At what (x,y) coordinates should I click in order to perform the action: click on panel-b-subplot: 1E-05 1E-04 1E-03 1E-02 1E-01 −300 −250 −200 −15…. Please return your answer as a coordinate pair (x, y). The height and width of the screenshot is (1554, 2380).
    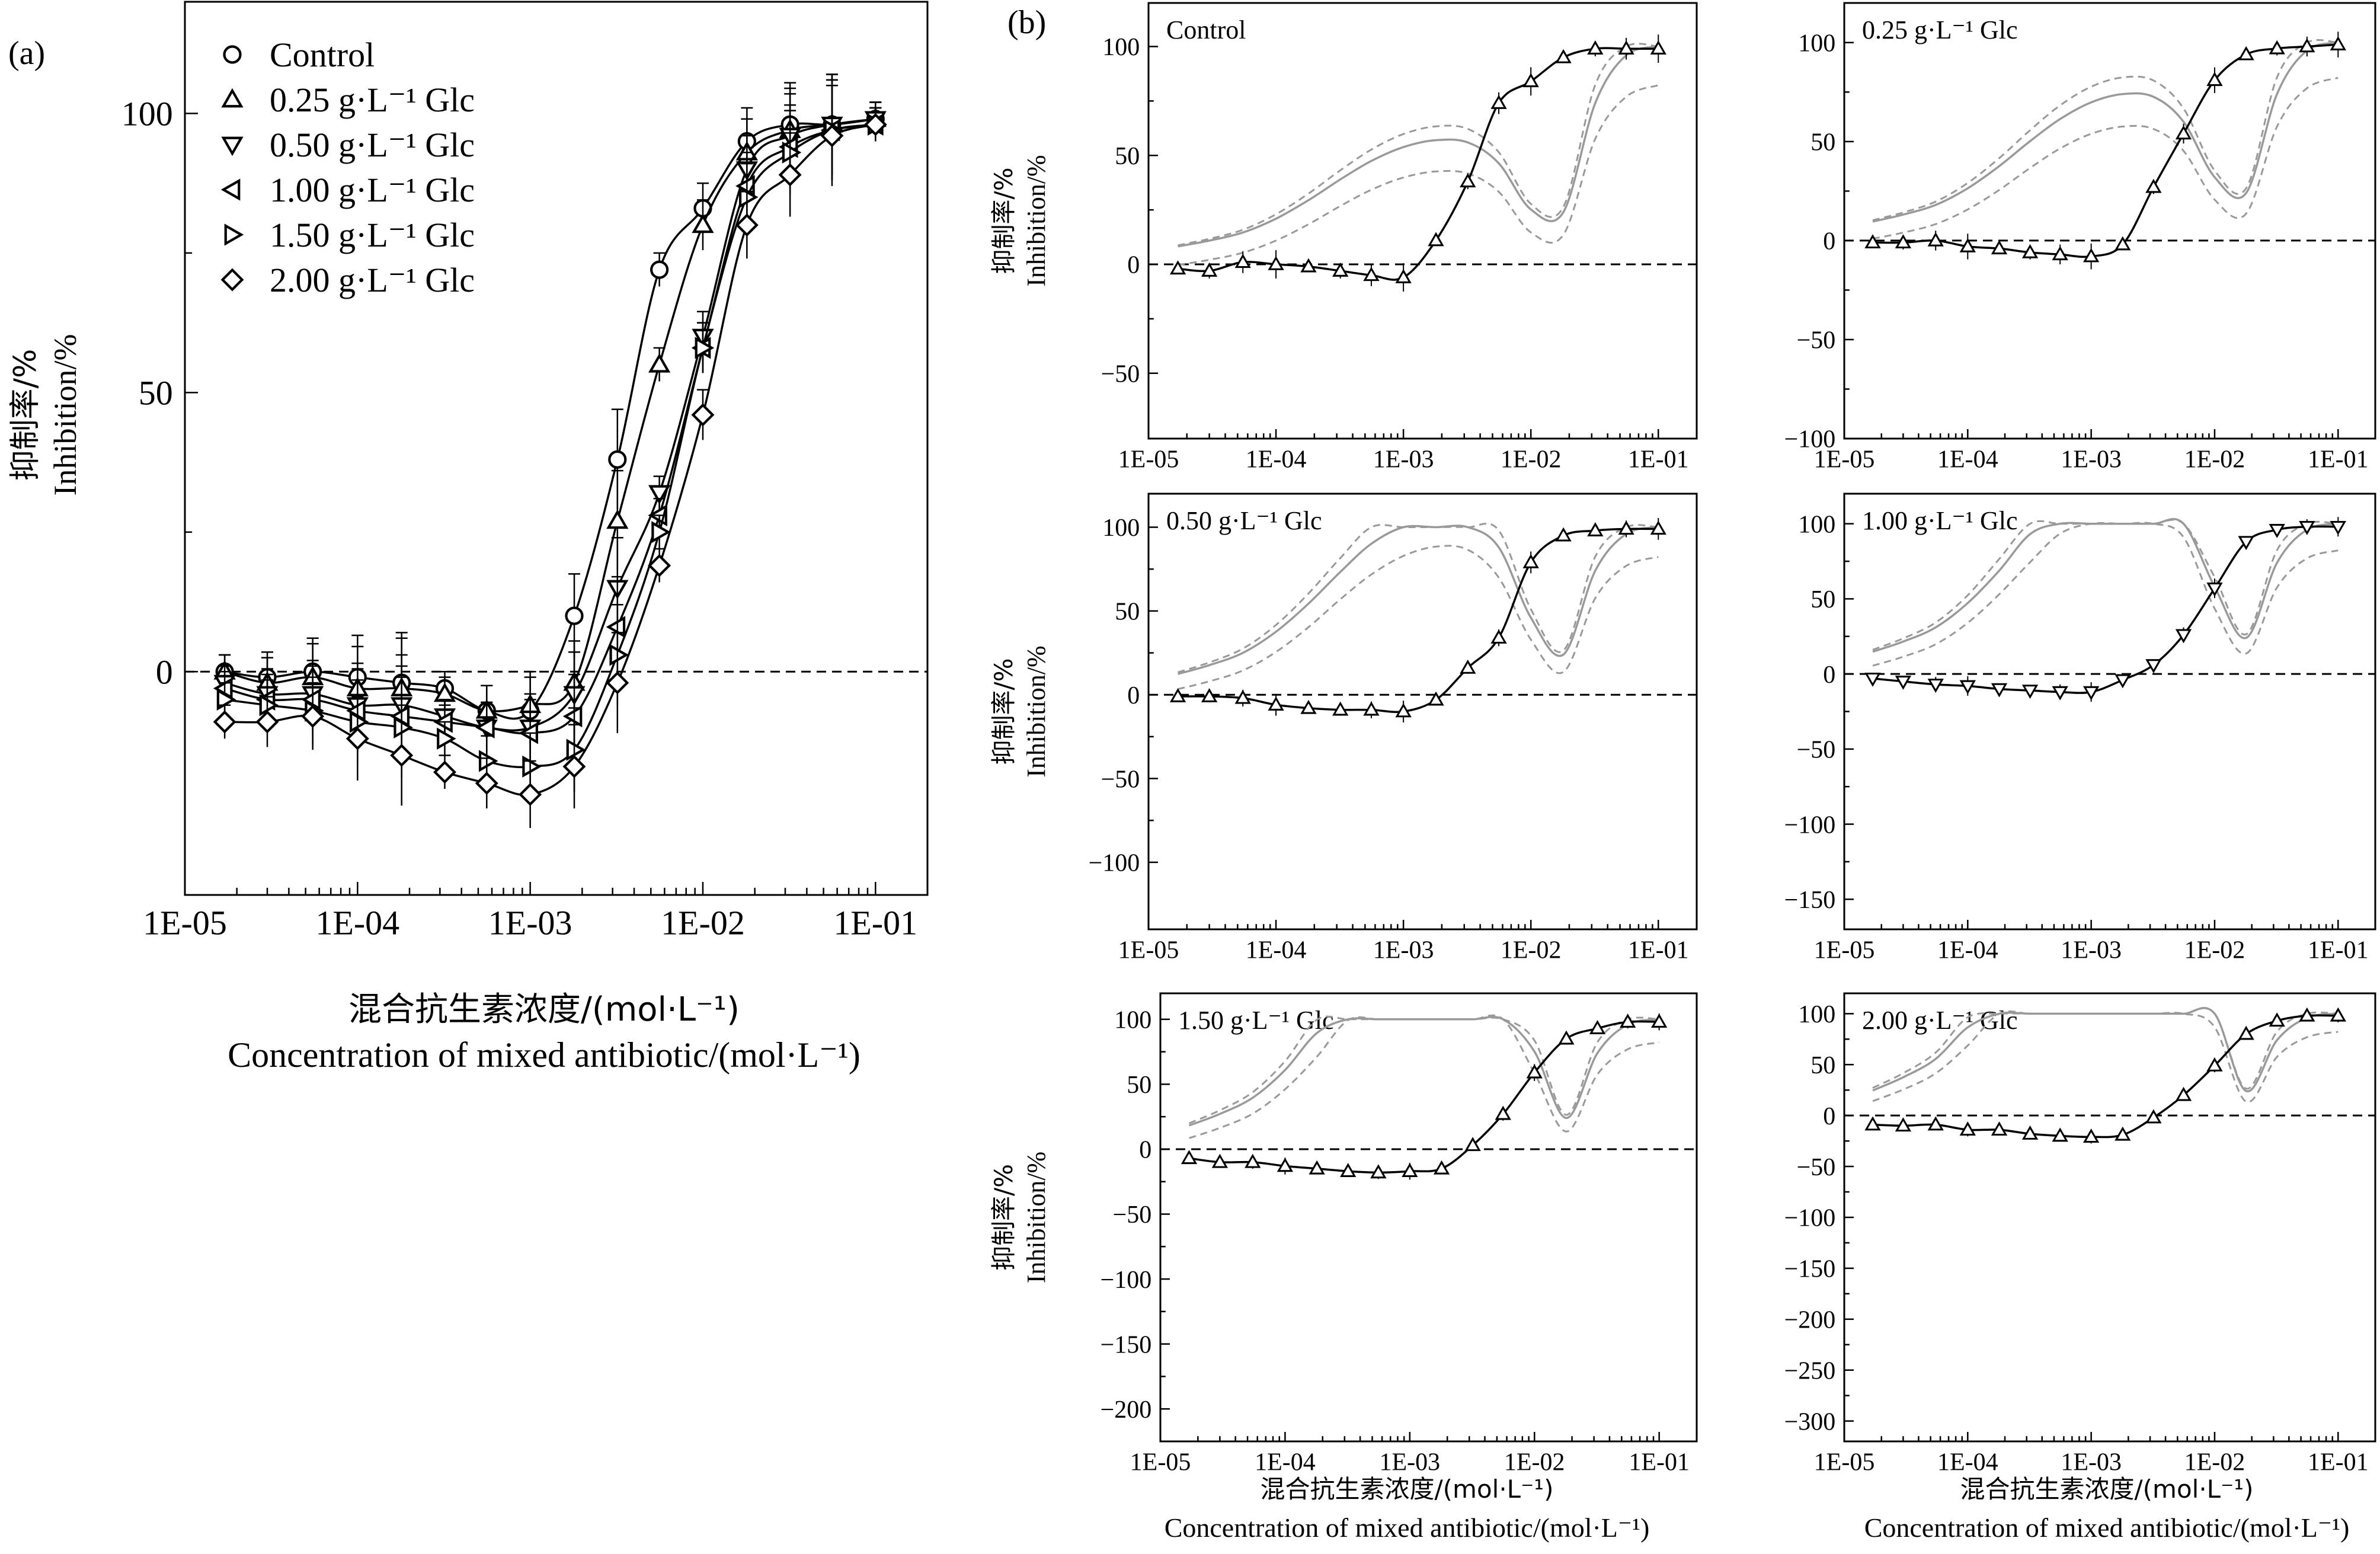
    Looking at the image, I should click on (2080, 1234).